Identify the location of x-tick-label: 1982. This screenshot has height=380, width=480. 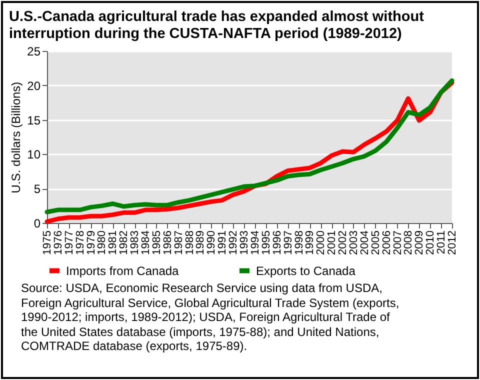
(124, 242).